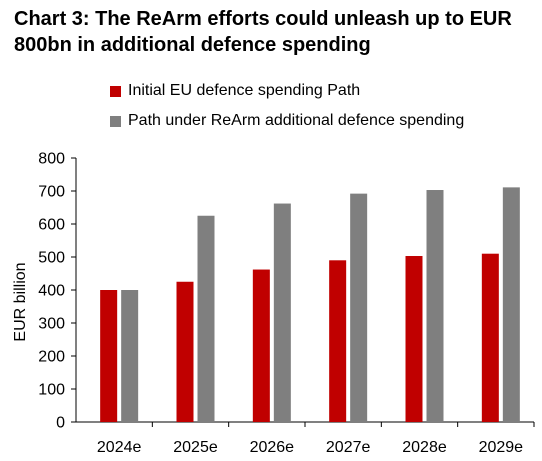 Image resolution: width=542 pixels, height=461 pixels. What do you see at coordinates (501, 447) in the screenshot?
I see `x-tick-label: 2029e` at bounding box center [501, 447].